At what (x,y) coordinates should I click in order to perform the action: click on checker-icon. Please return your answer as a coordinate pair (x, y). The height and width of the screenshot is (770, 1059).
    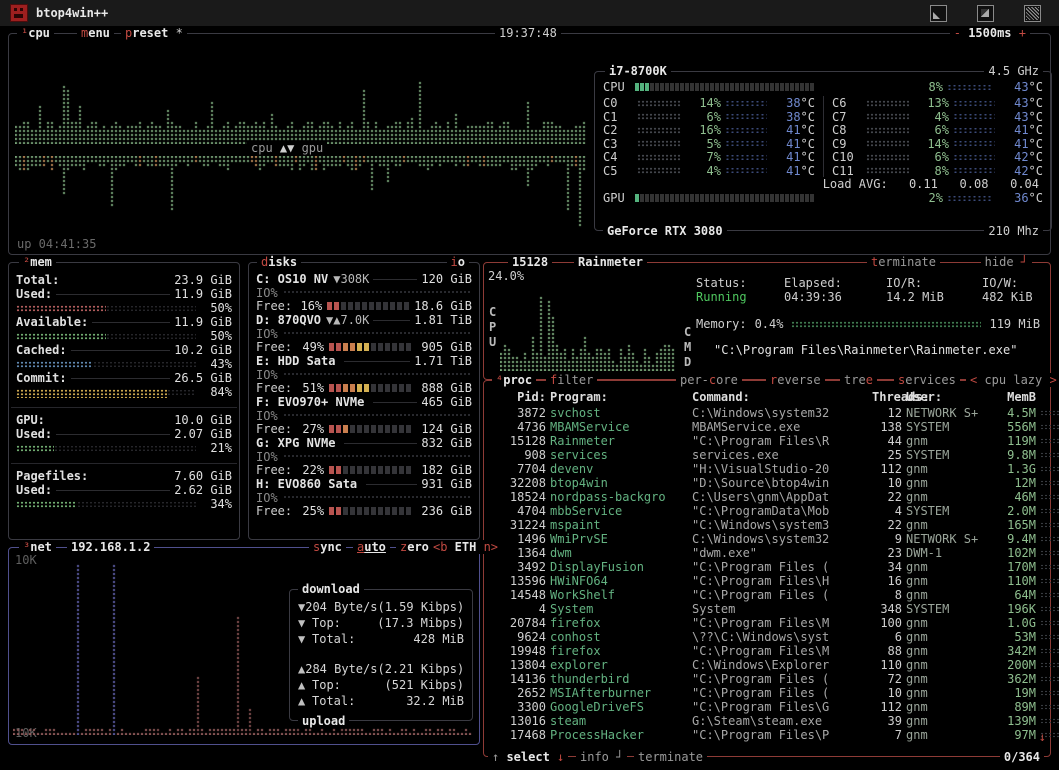
    Looking at the image, I should click on (1032, 13).